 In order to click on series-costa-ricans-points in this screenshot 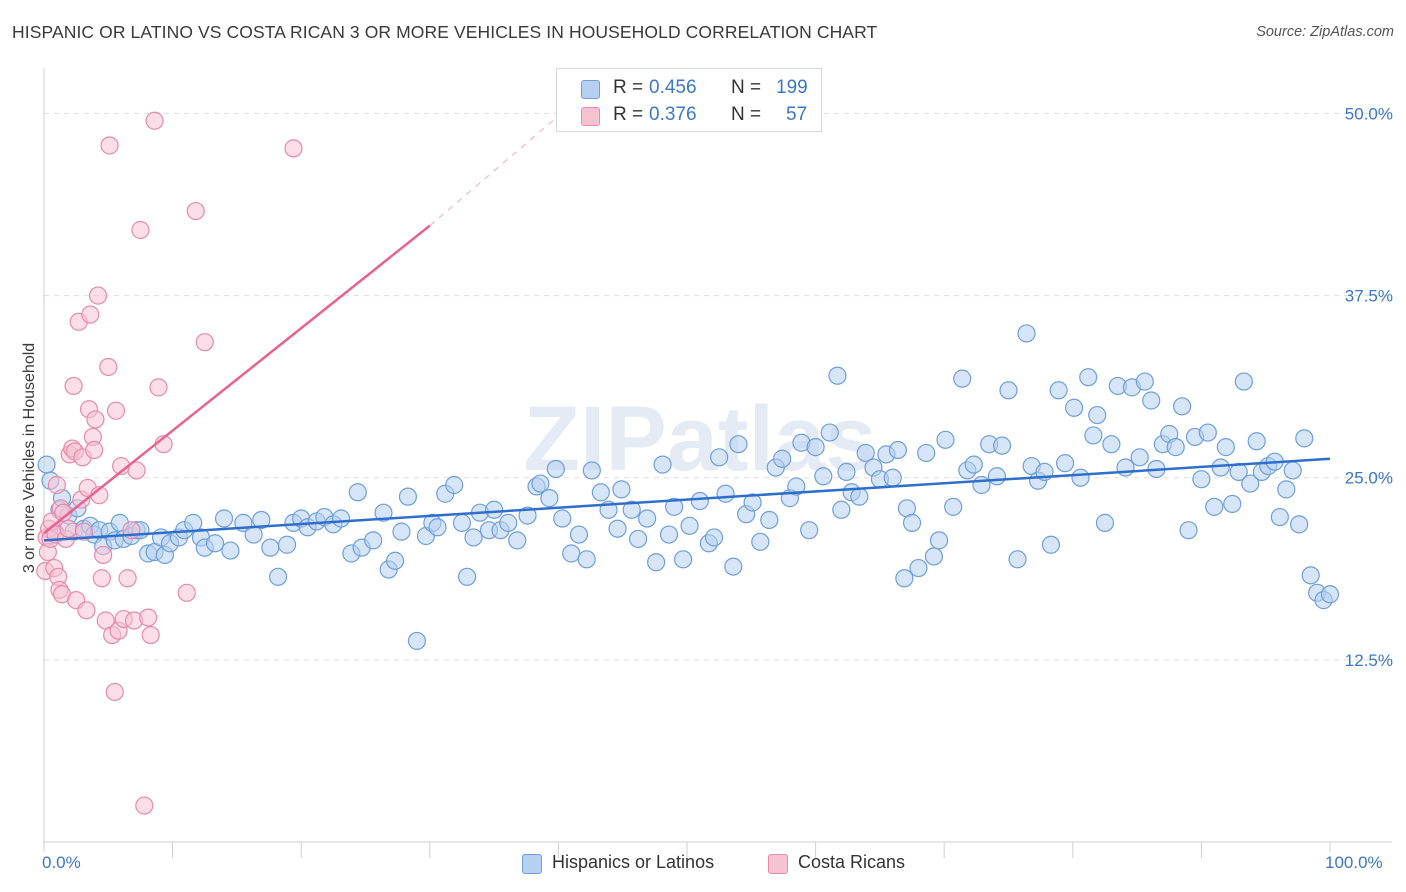, I will do `click(169, 463)`.